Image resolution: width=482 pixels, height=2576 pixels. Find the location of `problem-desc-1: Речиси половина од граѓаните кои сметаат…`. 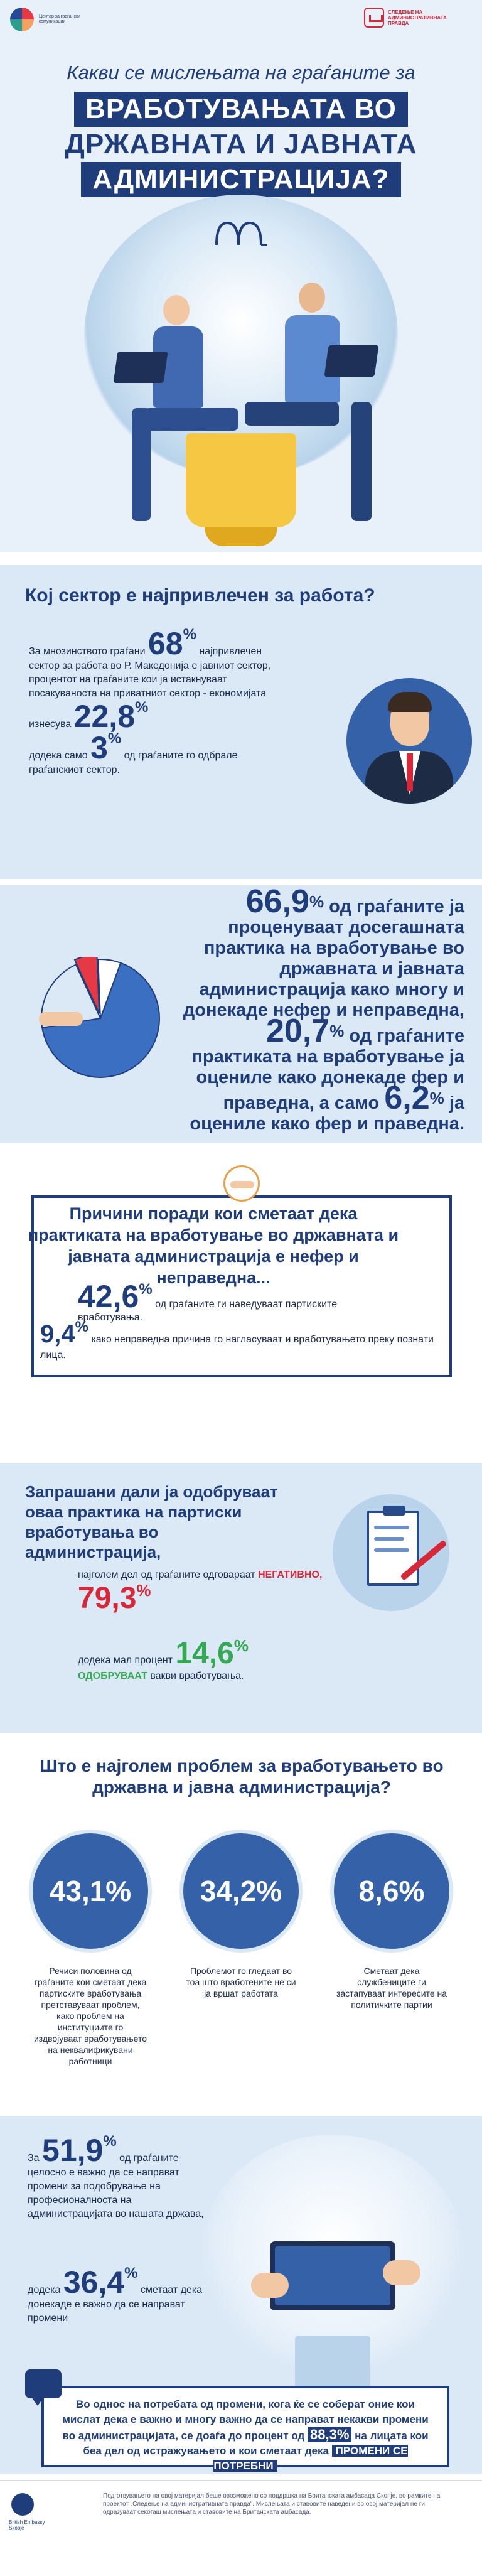

problem-desc-1: Речиси половина од граѓаните кои сметаат… is located at coordinates (90, 2016).